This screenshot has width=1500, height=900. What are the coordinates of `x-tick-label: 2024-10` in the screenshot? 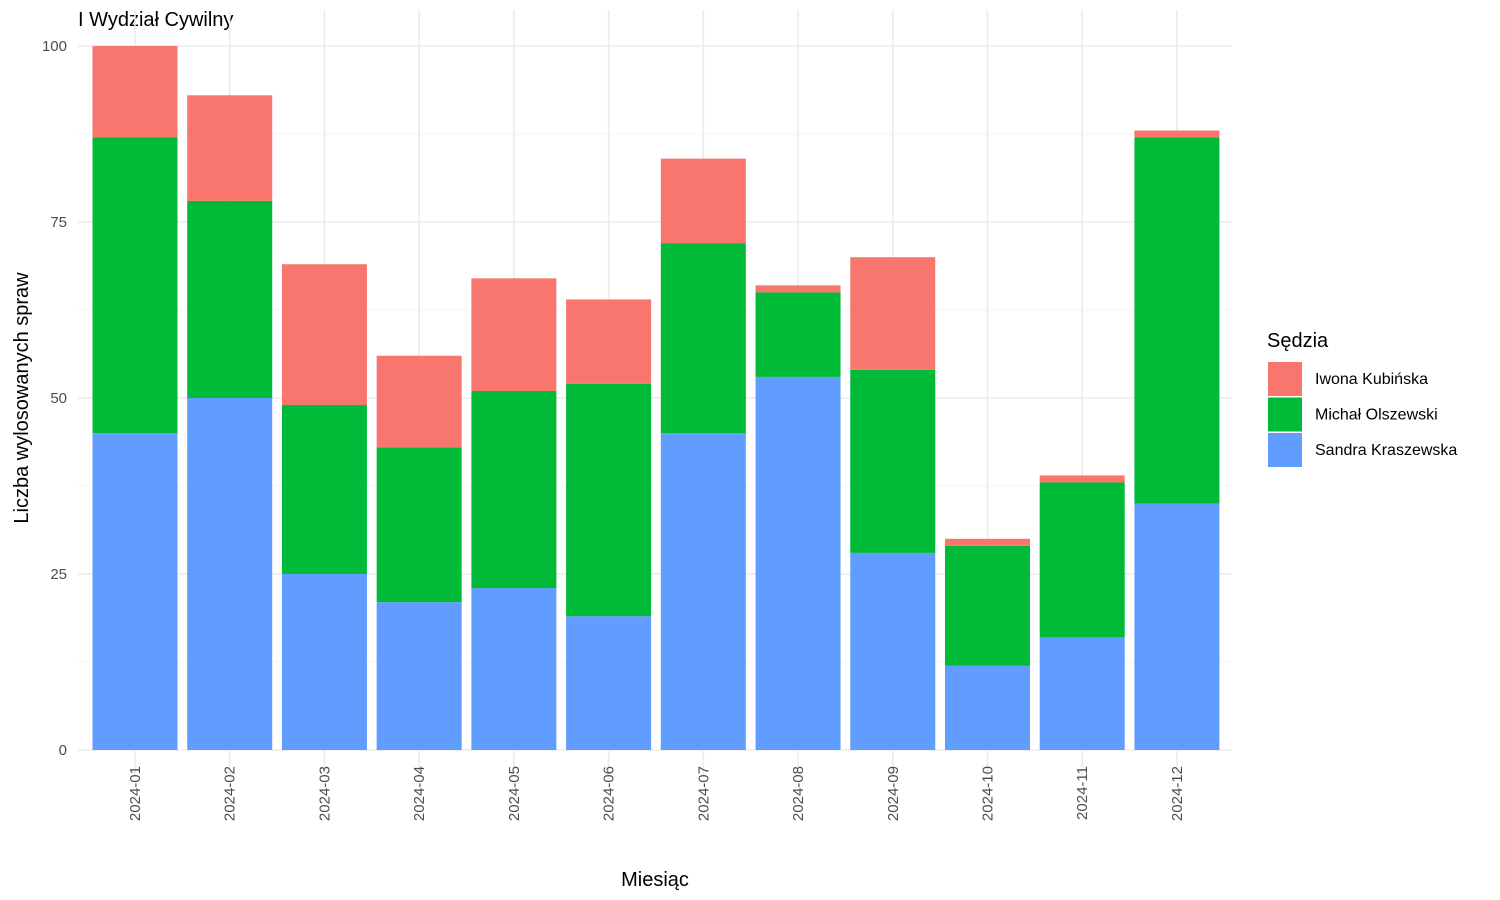 It's located at (987, 793).